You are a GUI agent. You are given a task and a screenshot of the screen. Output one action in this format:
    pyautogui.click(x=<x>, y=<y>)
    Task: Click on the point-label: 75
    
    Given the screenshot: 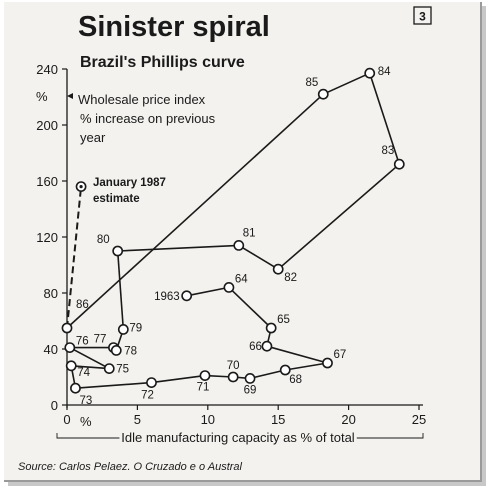 What is the action you would take?
    pyautogui.click(x=122, y=370)
    